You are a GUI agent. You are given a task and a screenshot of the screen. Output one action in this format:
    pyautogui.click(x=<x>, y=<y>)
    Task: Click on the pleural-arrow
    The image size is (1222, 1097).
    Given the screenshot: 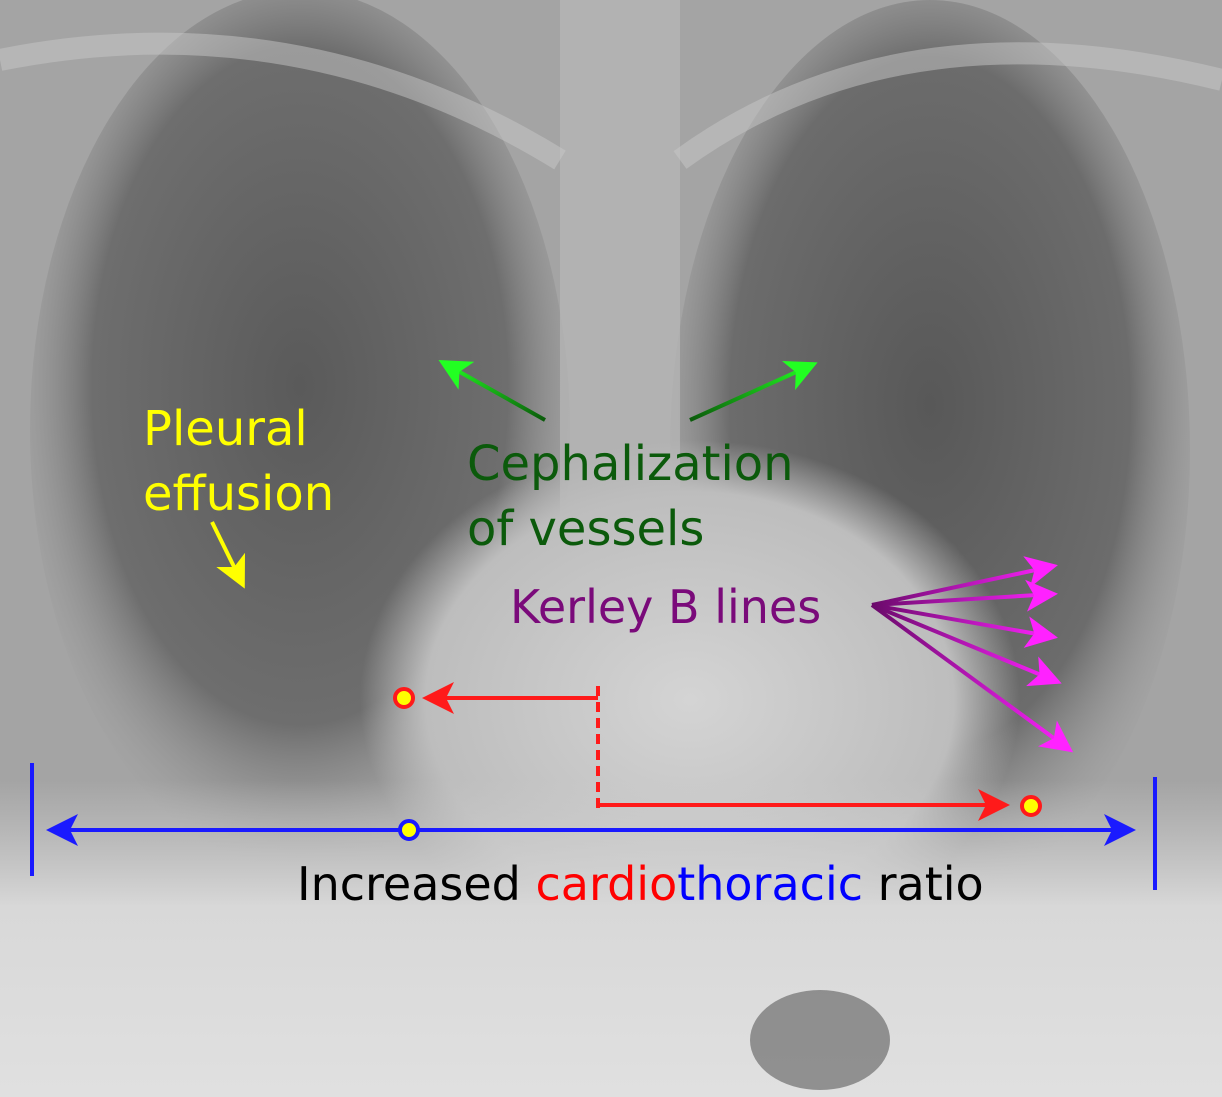 What is the action you would take?
    pyautogui.click(x=227, y=555)
    